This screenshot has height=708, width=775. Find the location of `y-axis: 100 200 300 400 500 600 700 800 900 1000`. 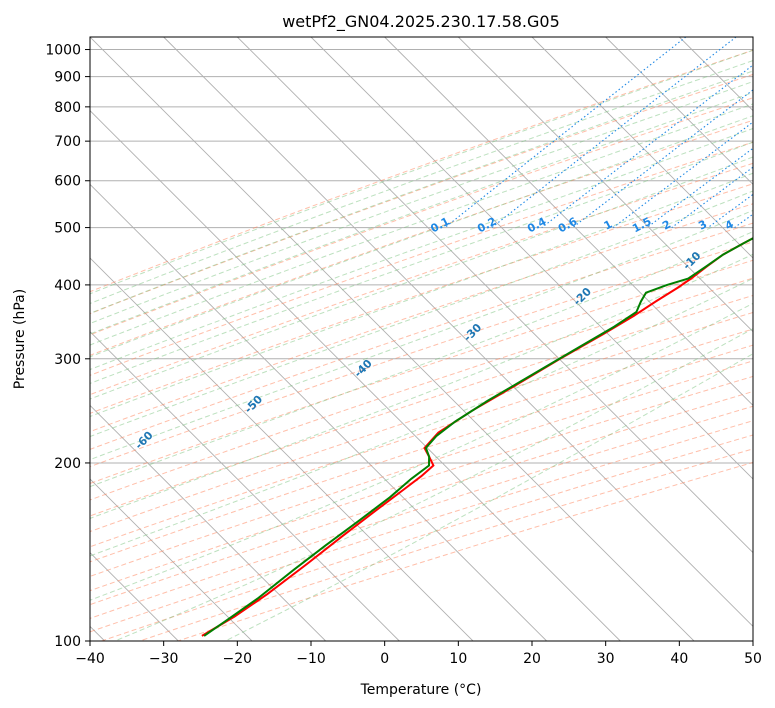

y-axis: 100 200 300 400 500 600 700 800 900 1000 is located at coordinates (67, 346).